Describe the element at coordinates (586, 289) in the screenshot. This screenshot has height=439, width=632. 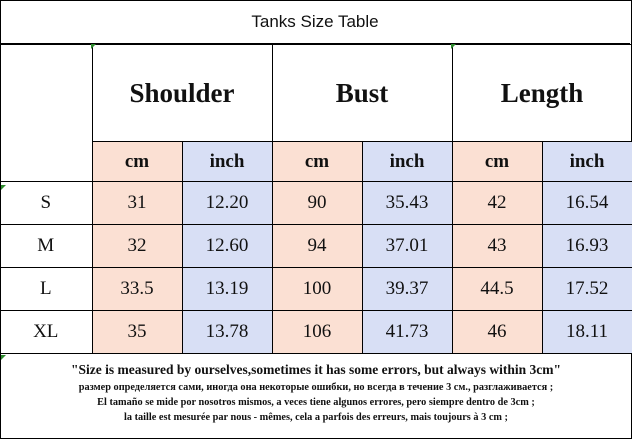
I see `length-inch-cell: 17.52` at that location.